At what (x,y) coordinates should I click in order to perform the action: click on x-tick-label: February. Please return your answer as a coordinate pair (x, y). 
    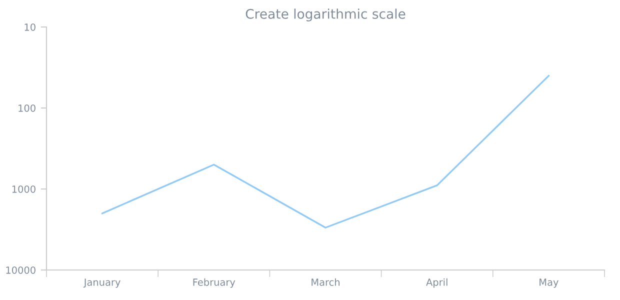
    Looking at the image, I should click on (214, 283).